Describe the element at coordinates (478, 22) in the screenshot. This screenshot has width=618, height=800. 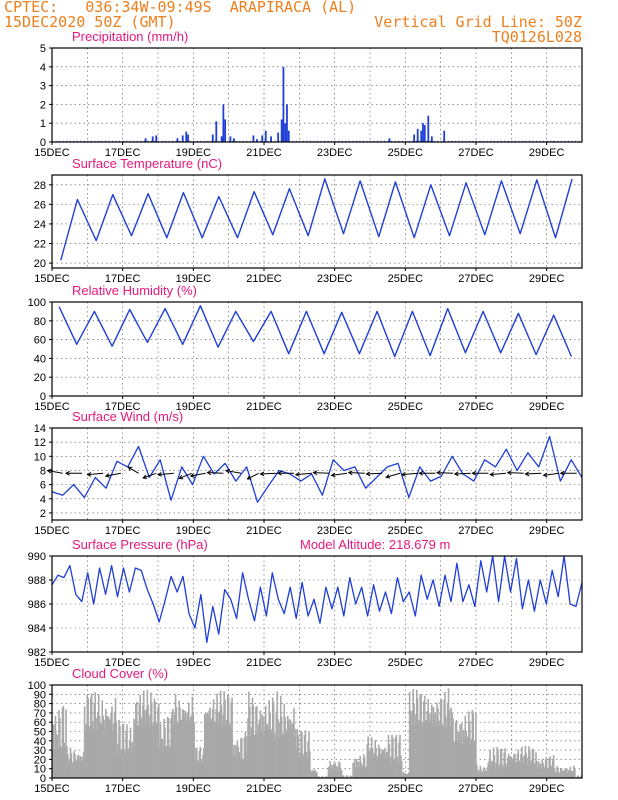
I see `vertical-grid-label: Vertical Grid Line: 50Z` at that location.